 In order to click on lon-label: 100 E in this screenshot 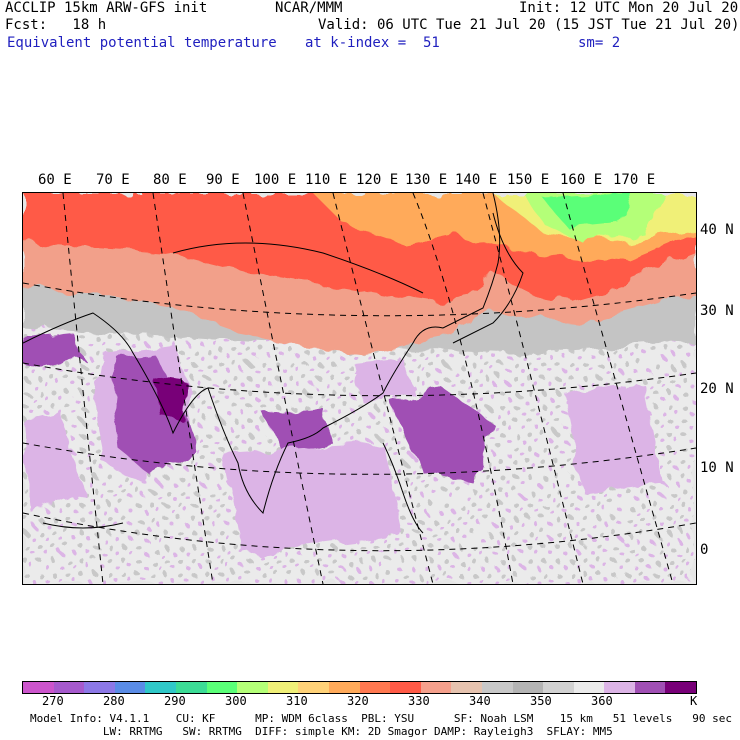, I will do `click(275, 180)`.